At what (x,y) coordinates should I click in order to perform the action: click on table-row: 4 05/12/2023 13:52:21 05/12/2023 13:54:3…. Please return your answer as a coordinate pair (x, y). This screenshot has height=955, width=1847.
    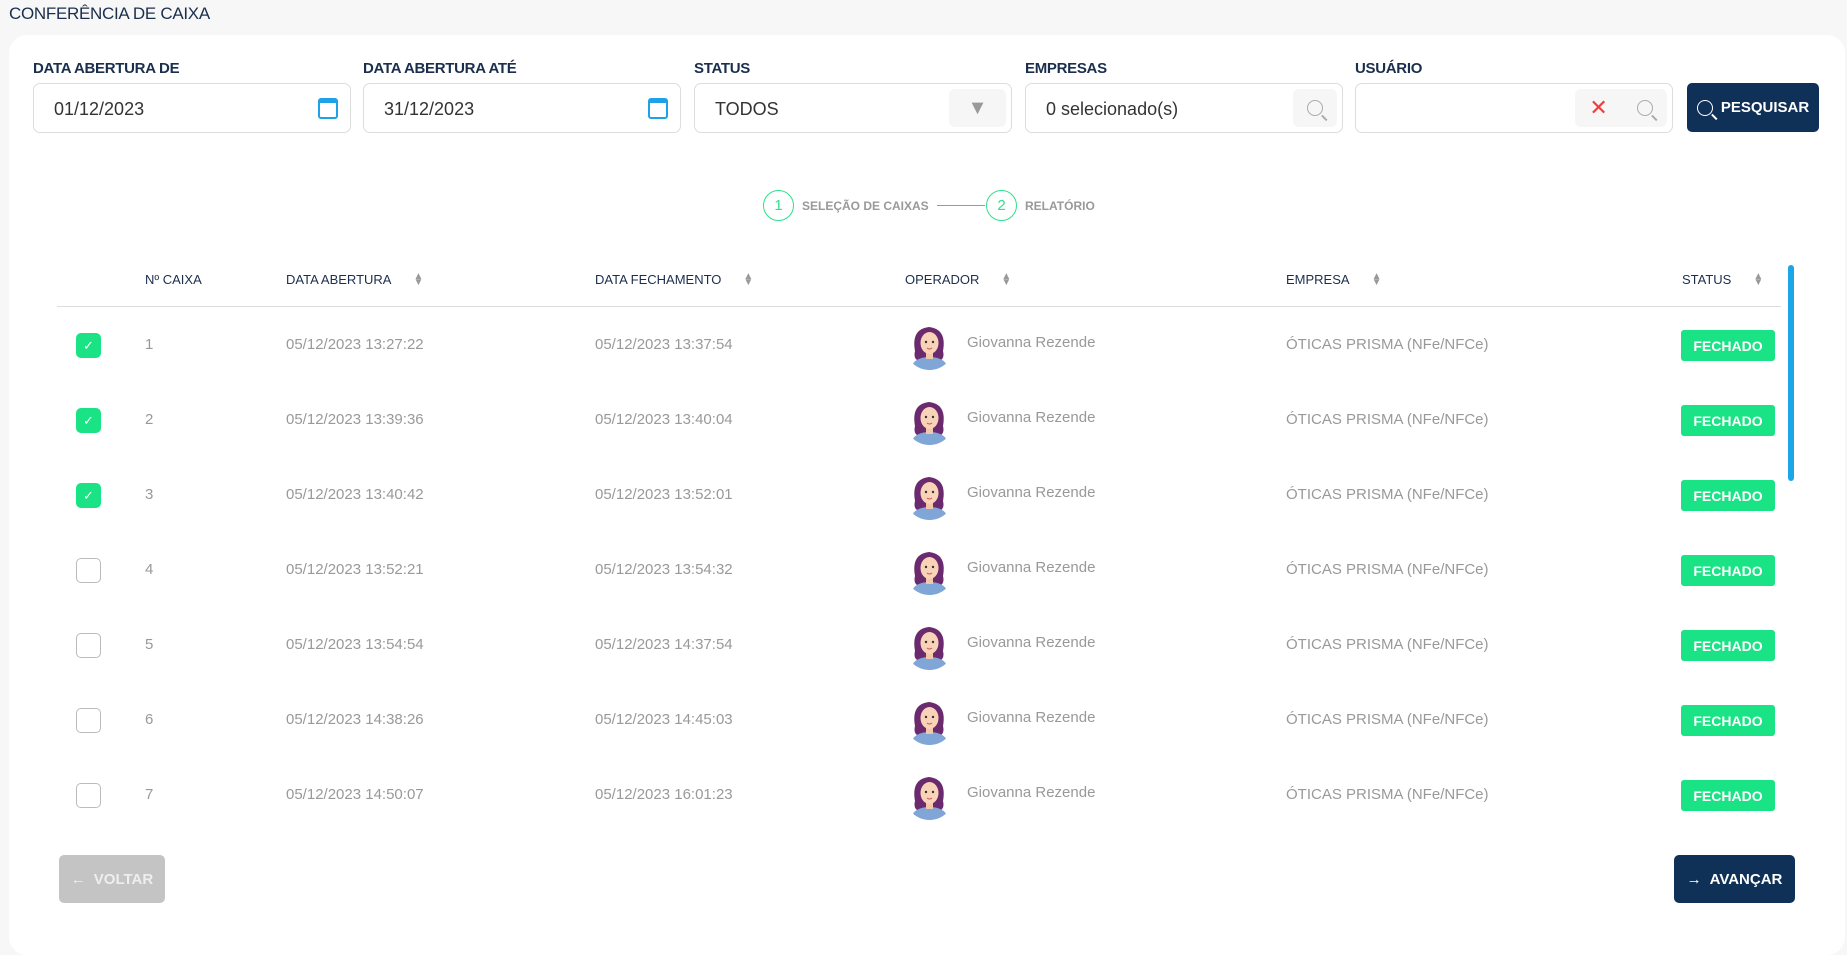
    Looking at the image, I should click on (923, 570).